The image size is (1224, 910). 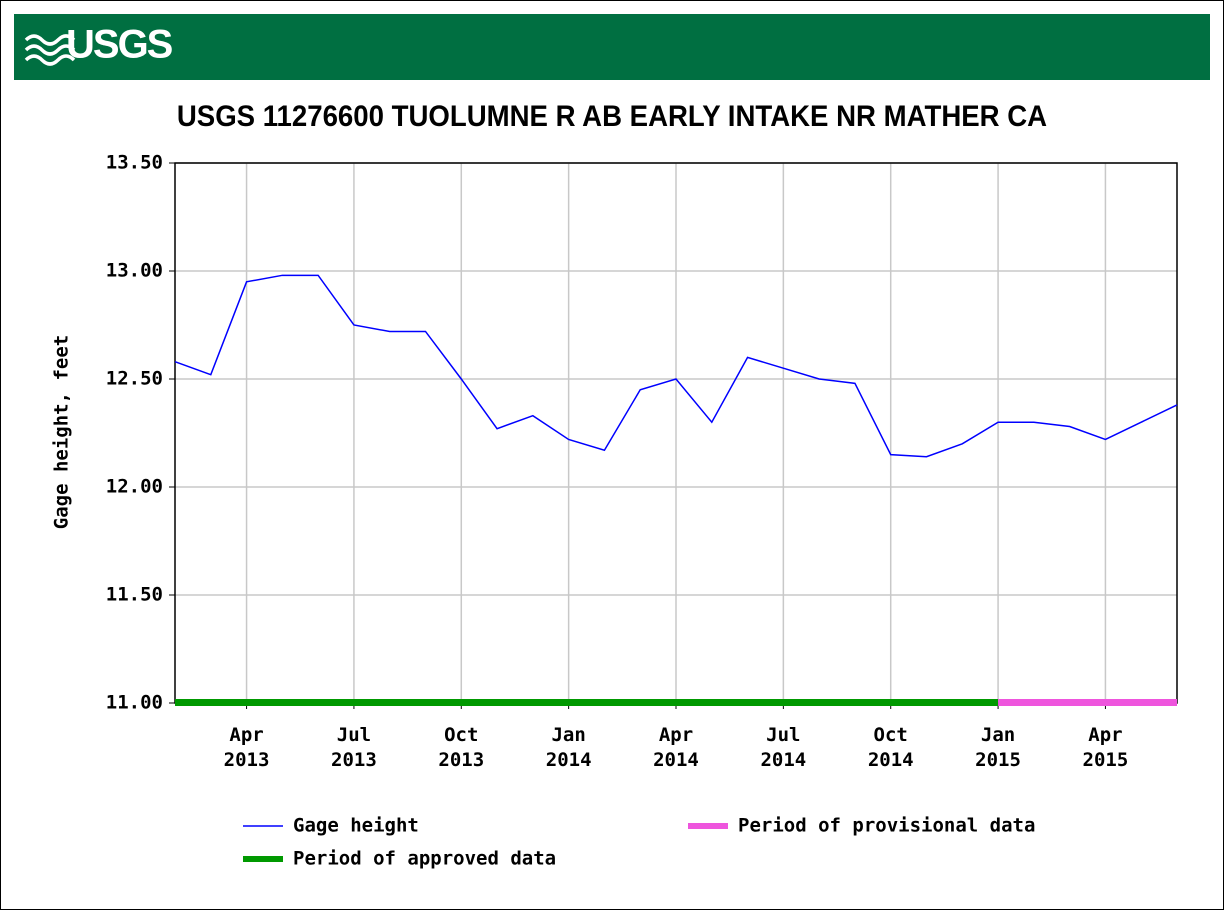 What do you see at coordinates (998, 747) in the screenshot?
I see `x-tick-label: Jan 2015` at bounding box center [998, 747].